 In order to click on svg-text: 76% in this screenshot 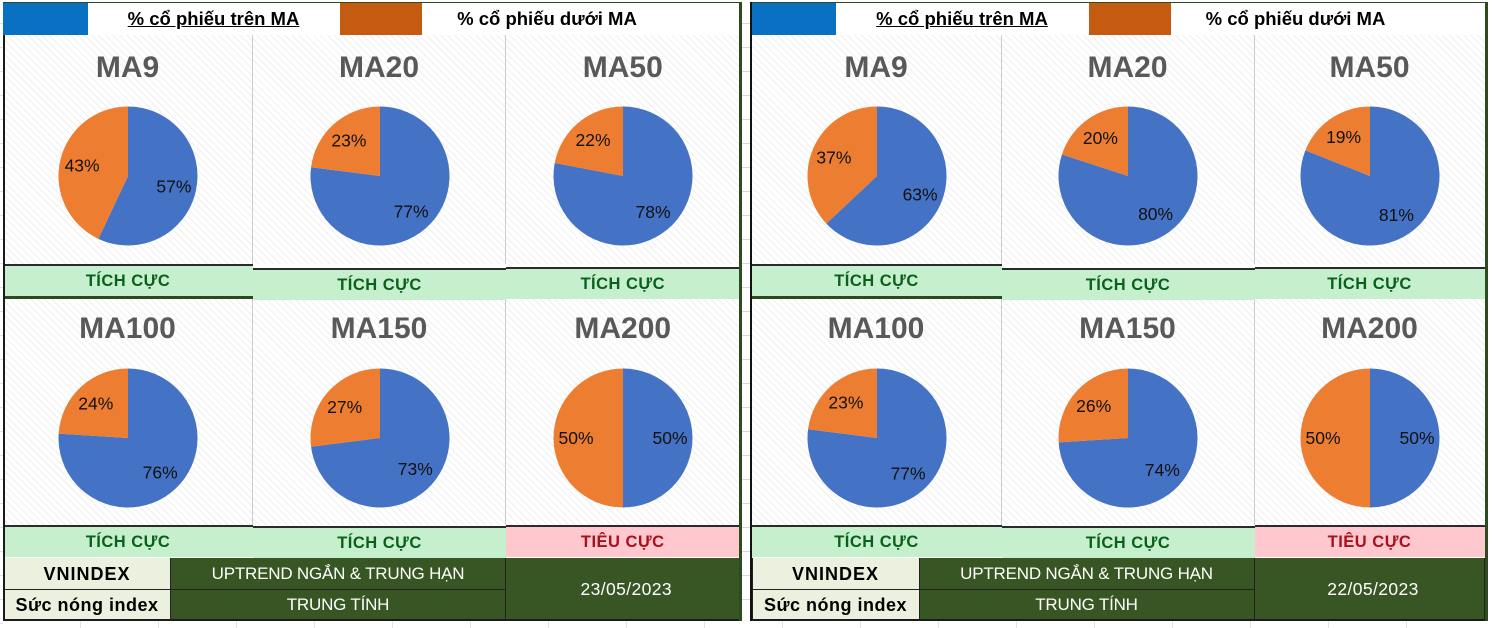, I will do `click(160, 472)`.